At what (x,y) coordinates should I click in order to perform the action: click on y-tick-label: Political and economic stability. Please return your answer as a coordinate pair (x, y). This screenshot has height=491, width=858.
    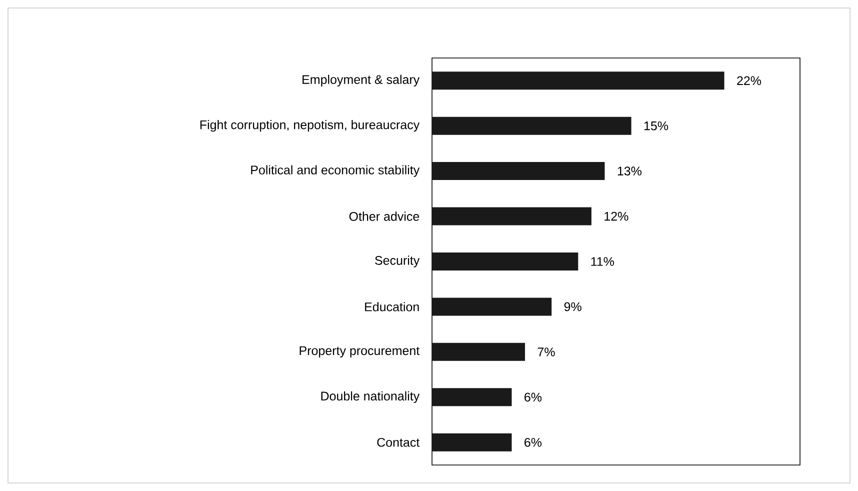
    Looking at the image, I should click on (335, 171).